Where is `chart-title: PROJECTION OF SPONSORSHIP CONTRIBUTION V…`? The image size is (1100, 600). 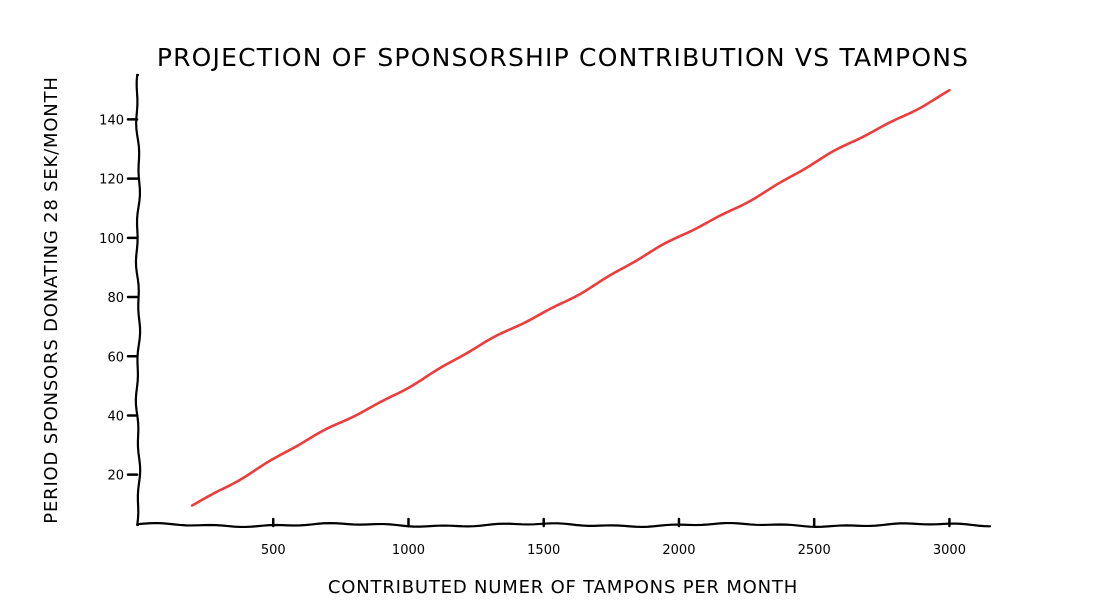 chart-title: PROJECTION OF SPONSORSHIP CONTRIBUTION V… is located at coordinates (563, 57).